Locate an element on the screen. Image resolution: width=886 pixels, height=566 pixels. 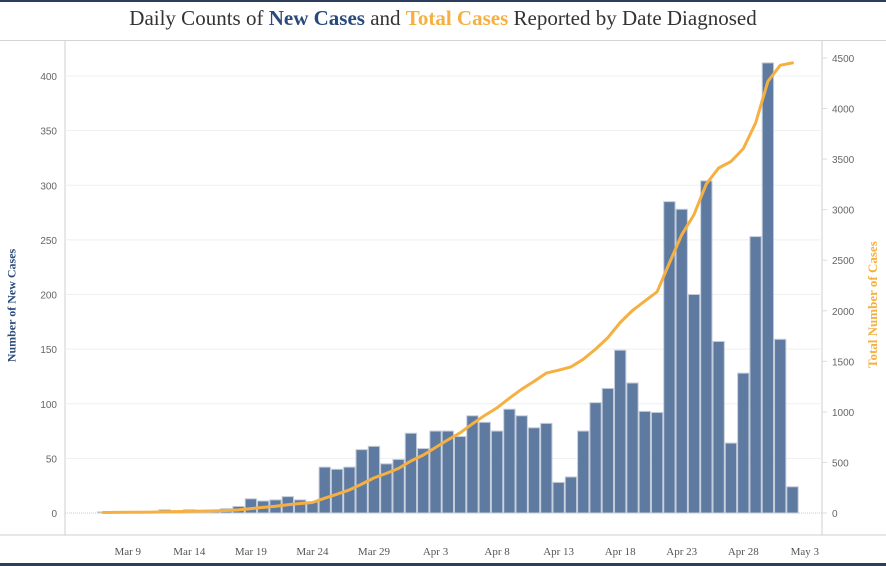
y-tick-label-left: 300 is located at coordinates (48, 186).